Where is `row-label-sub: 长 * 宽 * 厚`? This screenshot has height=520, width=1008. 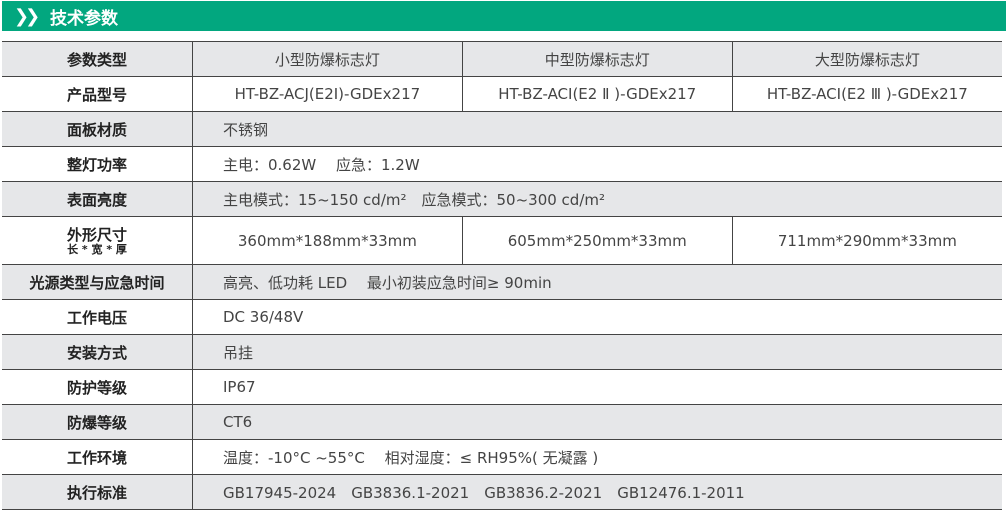
row-label-sub: 长 * 宽 * 厚 is located at coordinates (97, 249).